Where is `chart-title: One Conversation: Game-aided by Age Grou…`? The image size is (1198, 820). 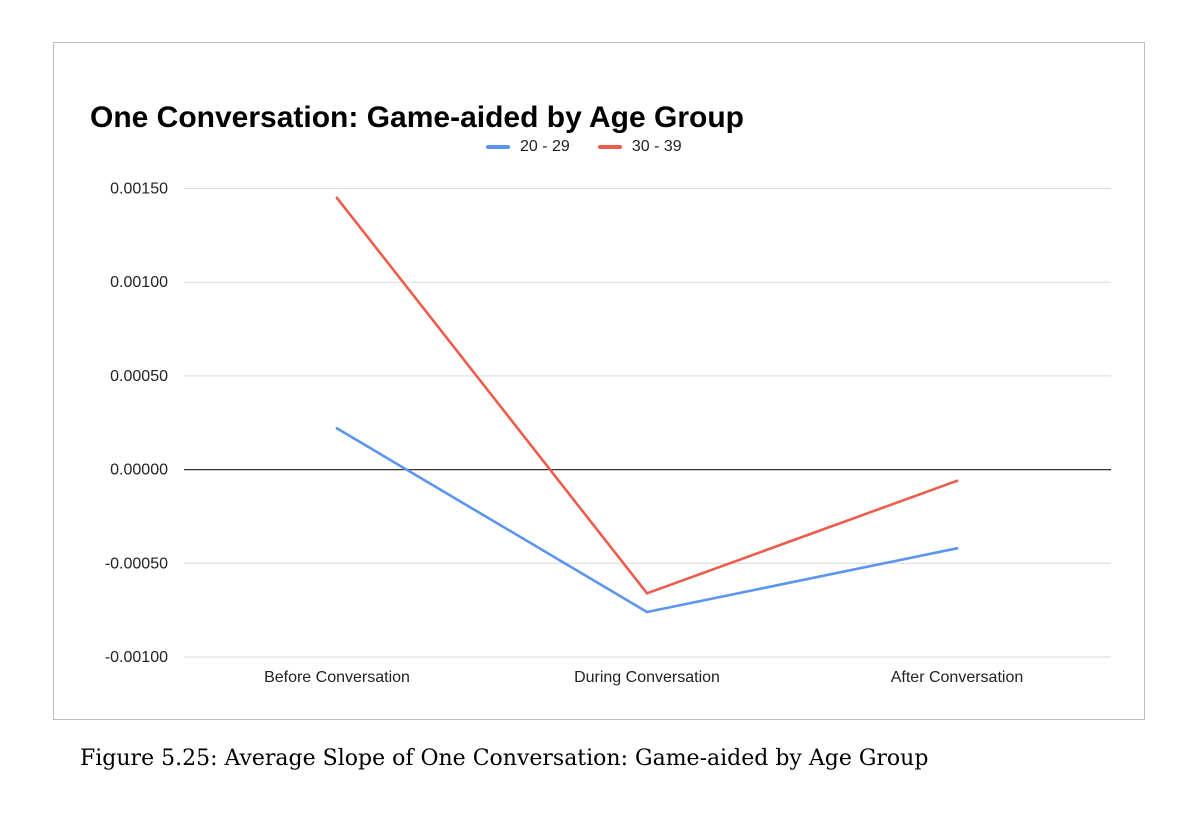 chart-title: One Conversation: Game-aided by Age Grou… is located at coordinates (417, 117).